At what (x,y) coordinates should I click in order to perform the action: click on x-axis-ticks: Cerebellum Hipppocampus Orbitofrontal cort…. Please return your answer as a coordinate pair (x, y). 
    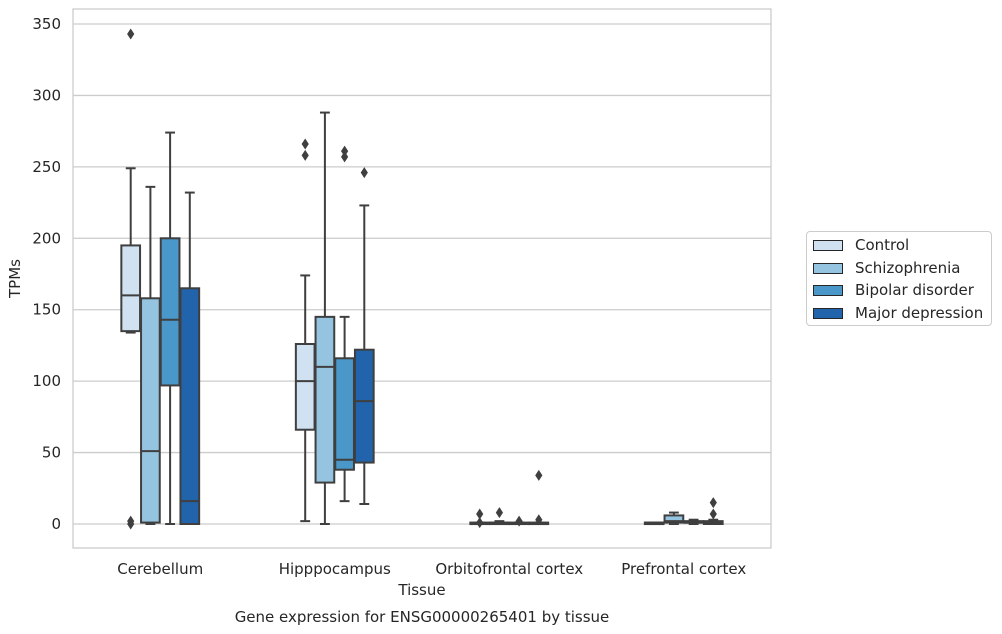
    Looking at the image, I should click on (431, 569).